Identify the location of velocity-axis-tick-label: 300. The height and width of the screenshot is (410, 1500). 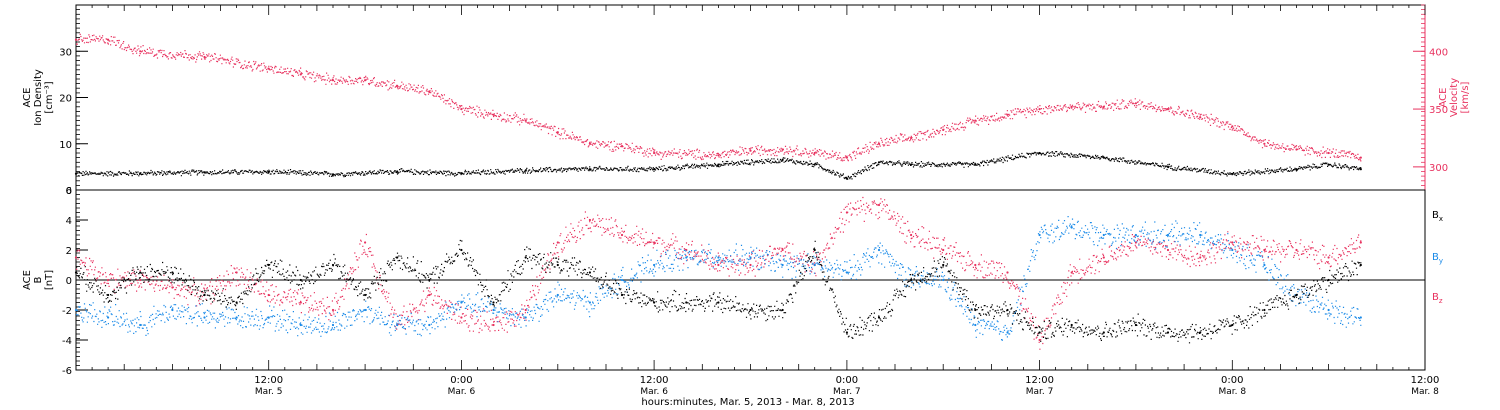
(1438, 168).